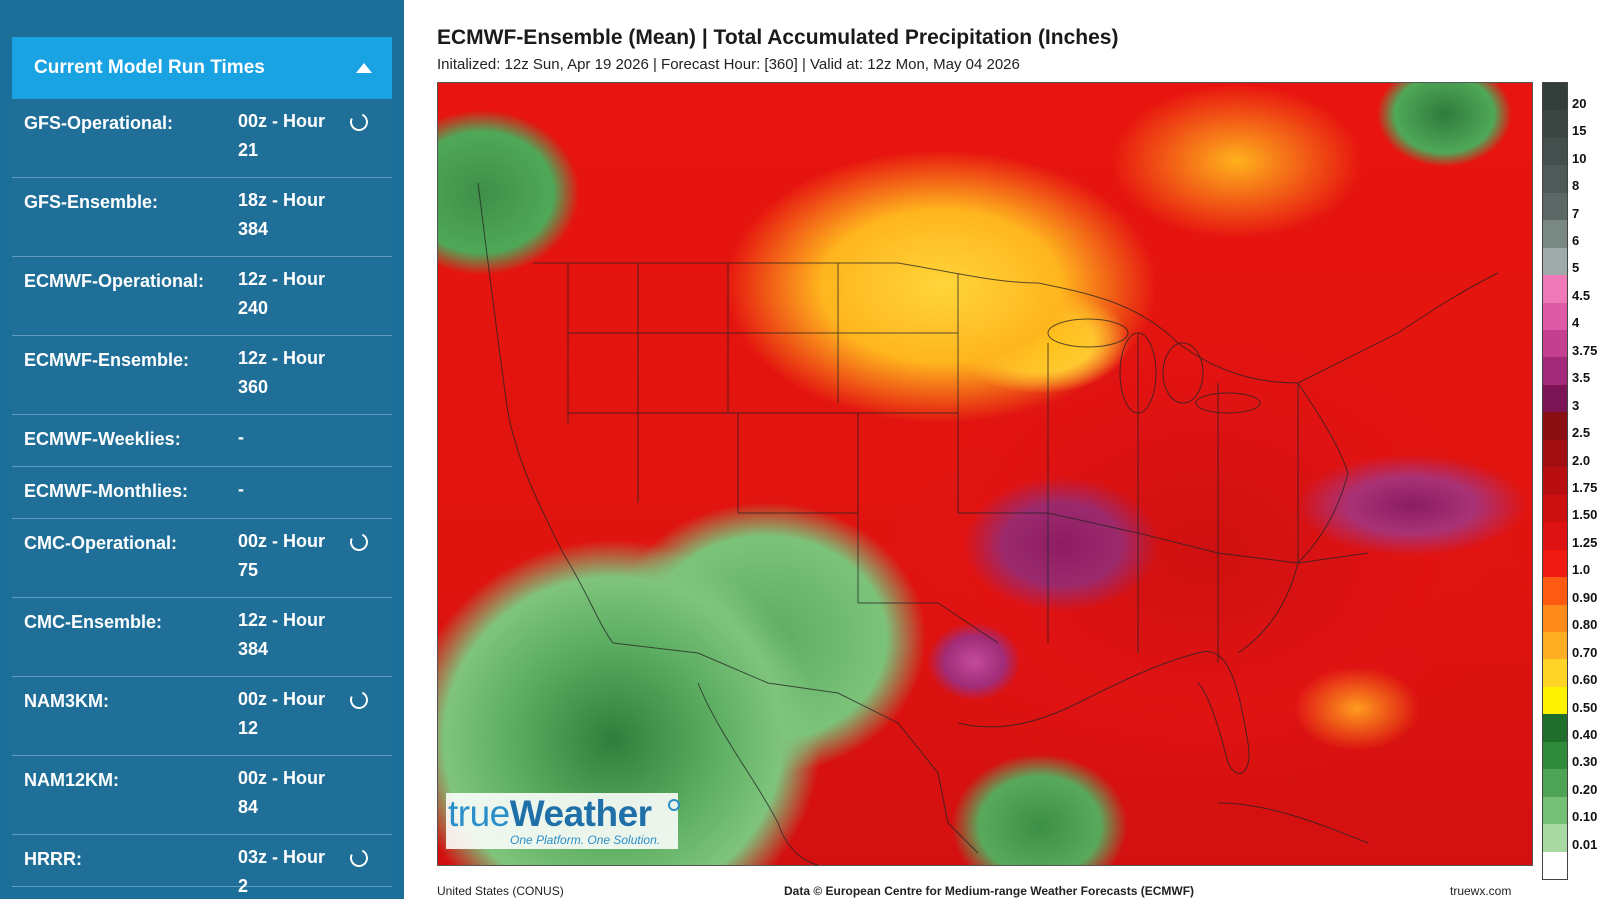  What do you see at coordinates (248, 728) in the screenshot?
I see `run-line-2: 12` at bounding box center [248, 728].